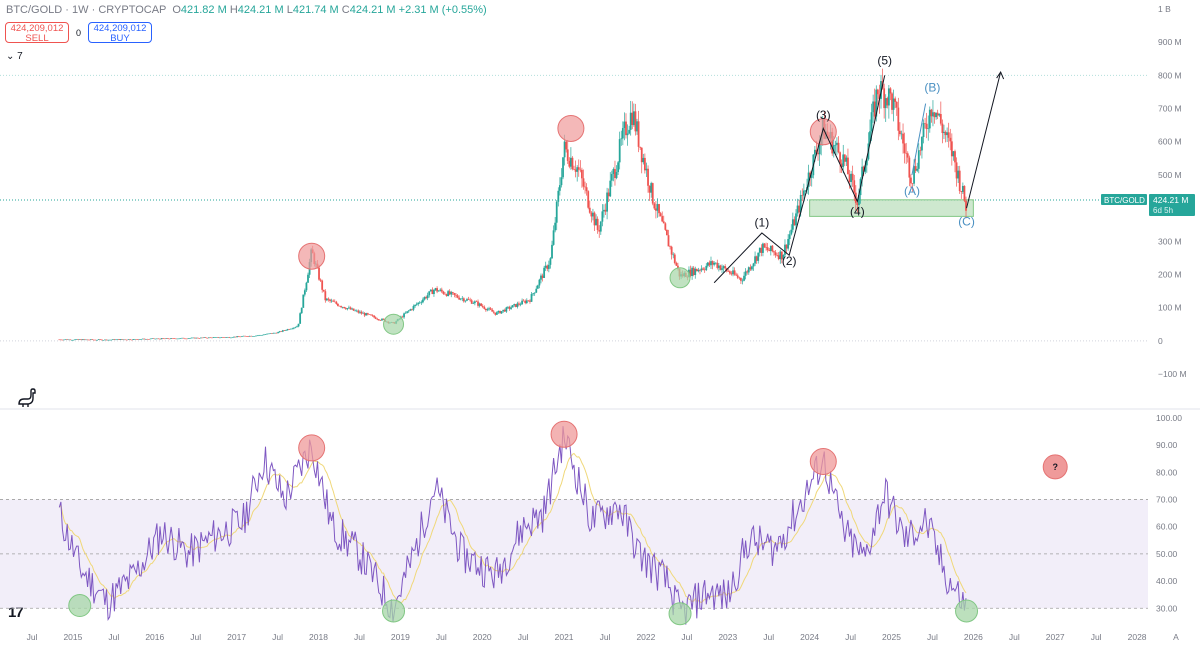 The width and height of the screenshot is (1200, 646). What do you see at coordinates (1167, 527) in the screenshot?
I see `rsi-tick-label: 60.00` at bounding box center [1167, 527].